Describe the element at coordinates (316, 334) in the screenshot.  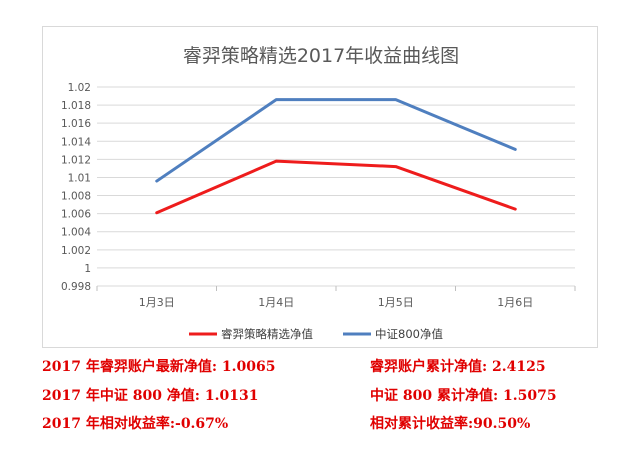
I see `legend: 睿羿策略精选净值 中证800净值` at that location.